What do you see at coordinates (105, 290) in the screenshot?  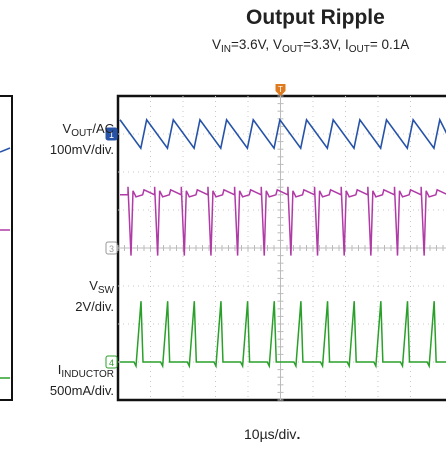 I see `vsw-label-sub: SW` at bounding box center [105, 290].